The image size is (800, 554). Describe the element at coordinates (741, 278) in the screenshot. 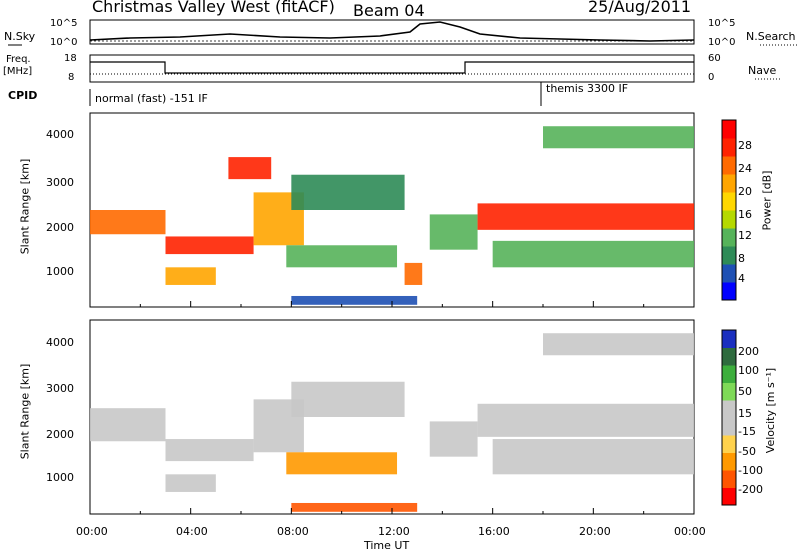

I see `power-cbar-tick-4: 4` at that location.